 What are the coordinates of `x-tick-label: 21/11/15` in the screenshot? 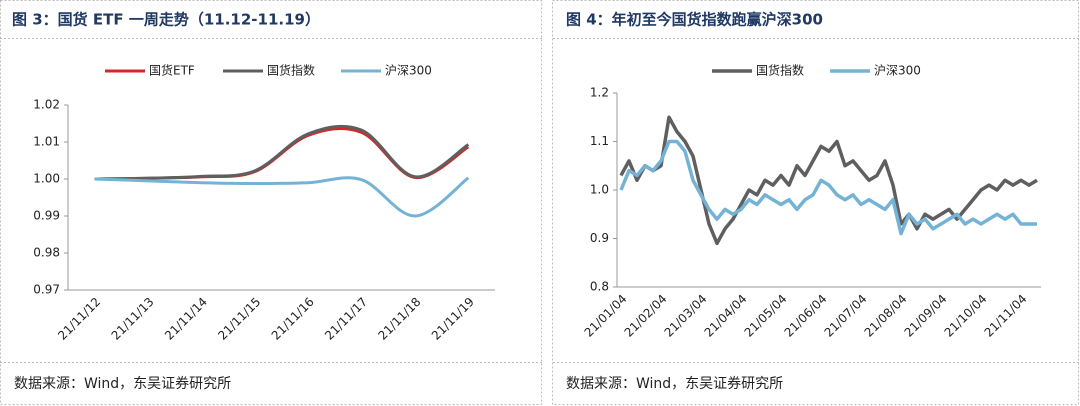 It's located at (239, 319).